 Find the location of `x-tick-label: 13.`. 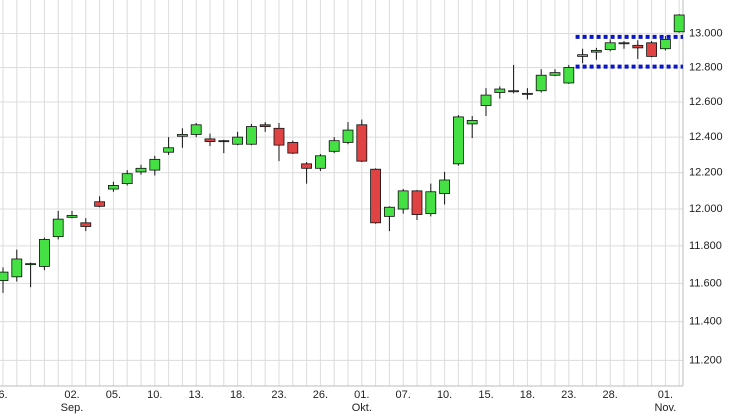

x-tick-label: 13. is located at coordinates (196, 395).